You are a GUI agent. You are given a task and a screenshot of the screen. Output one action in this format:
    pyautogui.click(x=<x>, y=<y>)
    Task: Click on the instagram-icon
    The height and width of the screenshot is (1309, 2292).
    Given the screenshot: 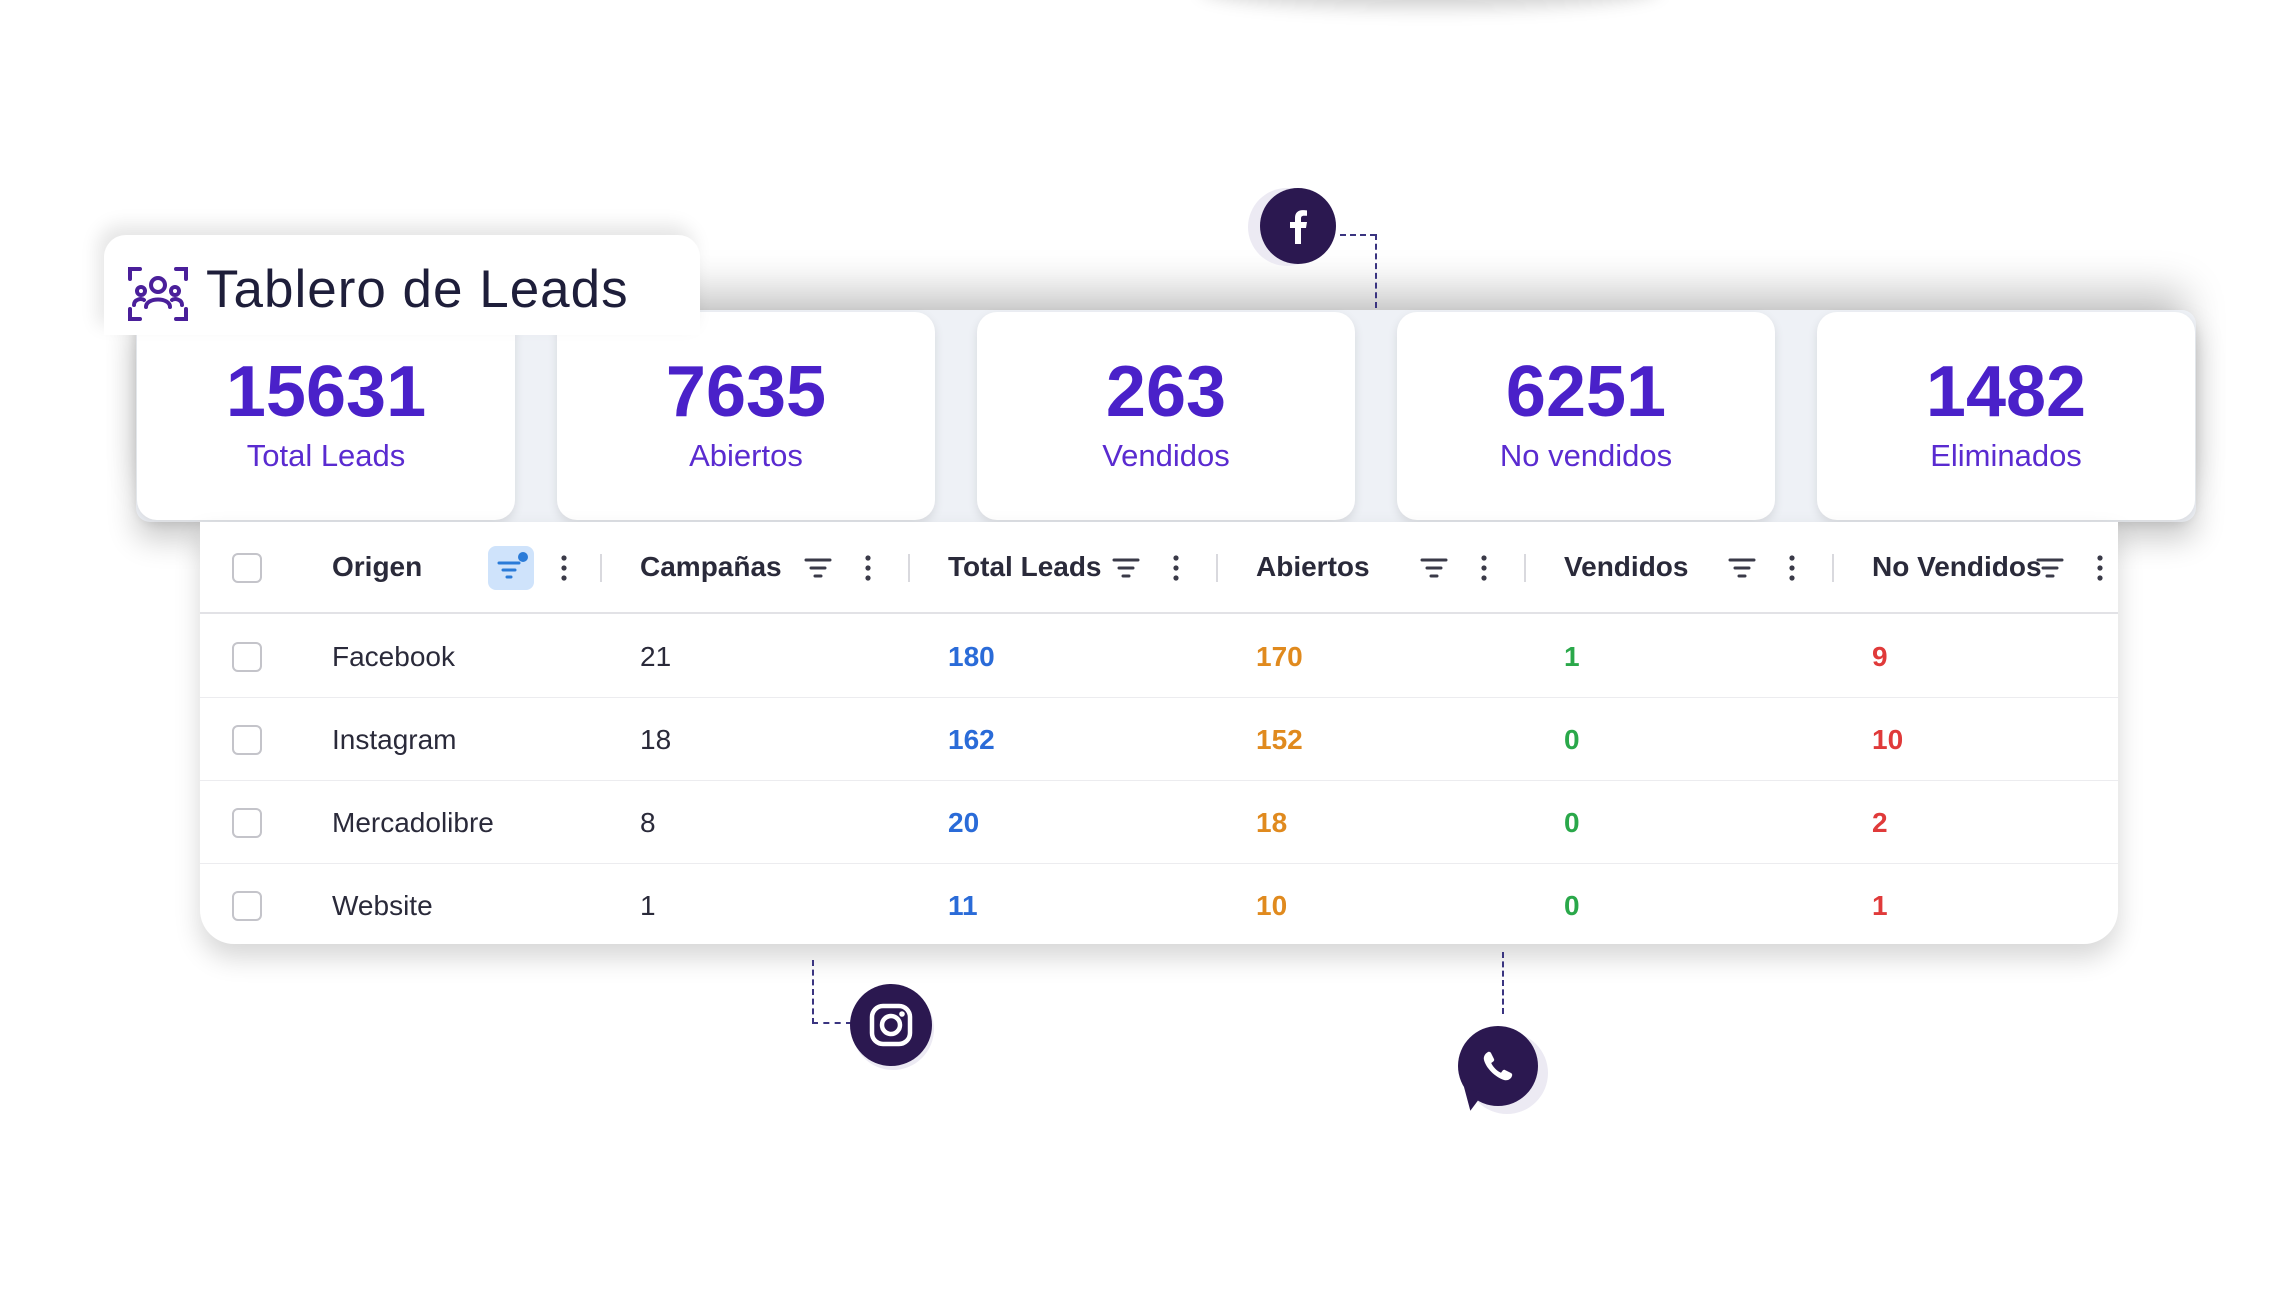 What is the action you would take?
    pyautogui.click(x=891, y=1025)
    